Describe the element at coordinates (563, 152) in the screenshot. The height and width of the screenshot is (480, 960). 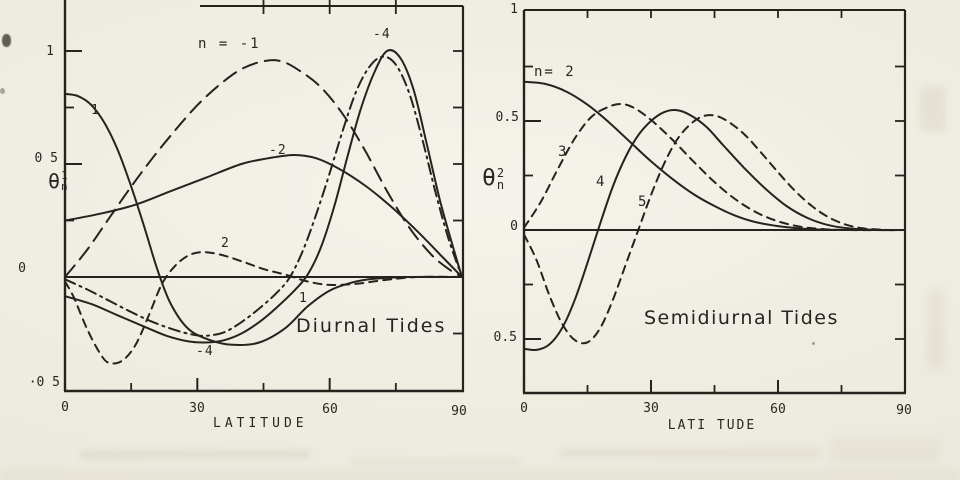
I see `curve-label-3: 3` at that location.